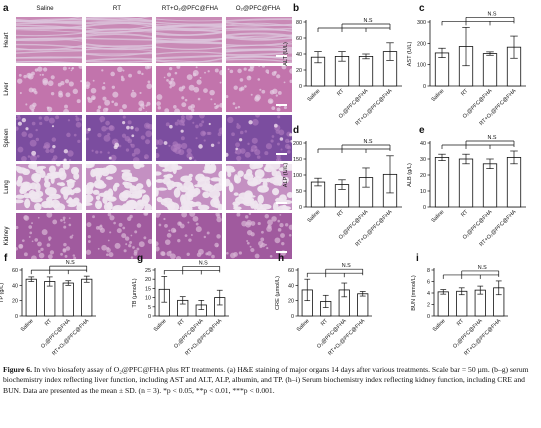  What do you see at coordinates (45, 8) in the screenshot?
I see `column-label: Saline` at bounding box center [45, 8].